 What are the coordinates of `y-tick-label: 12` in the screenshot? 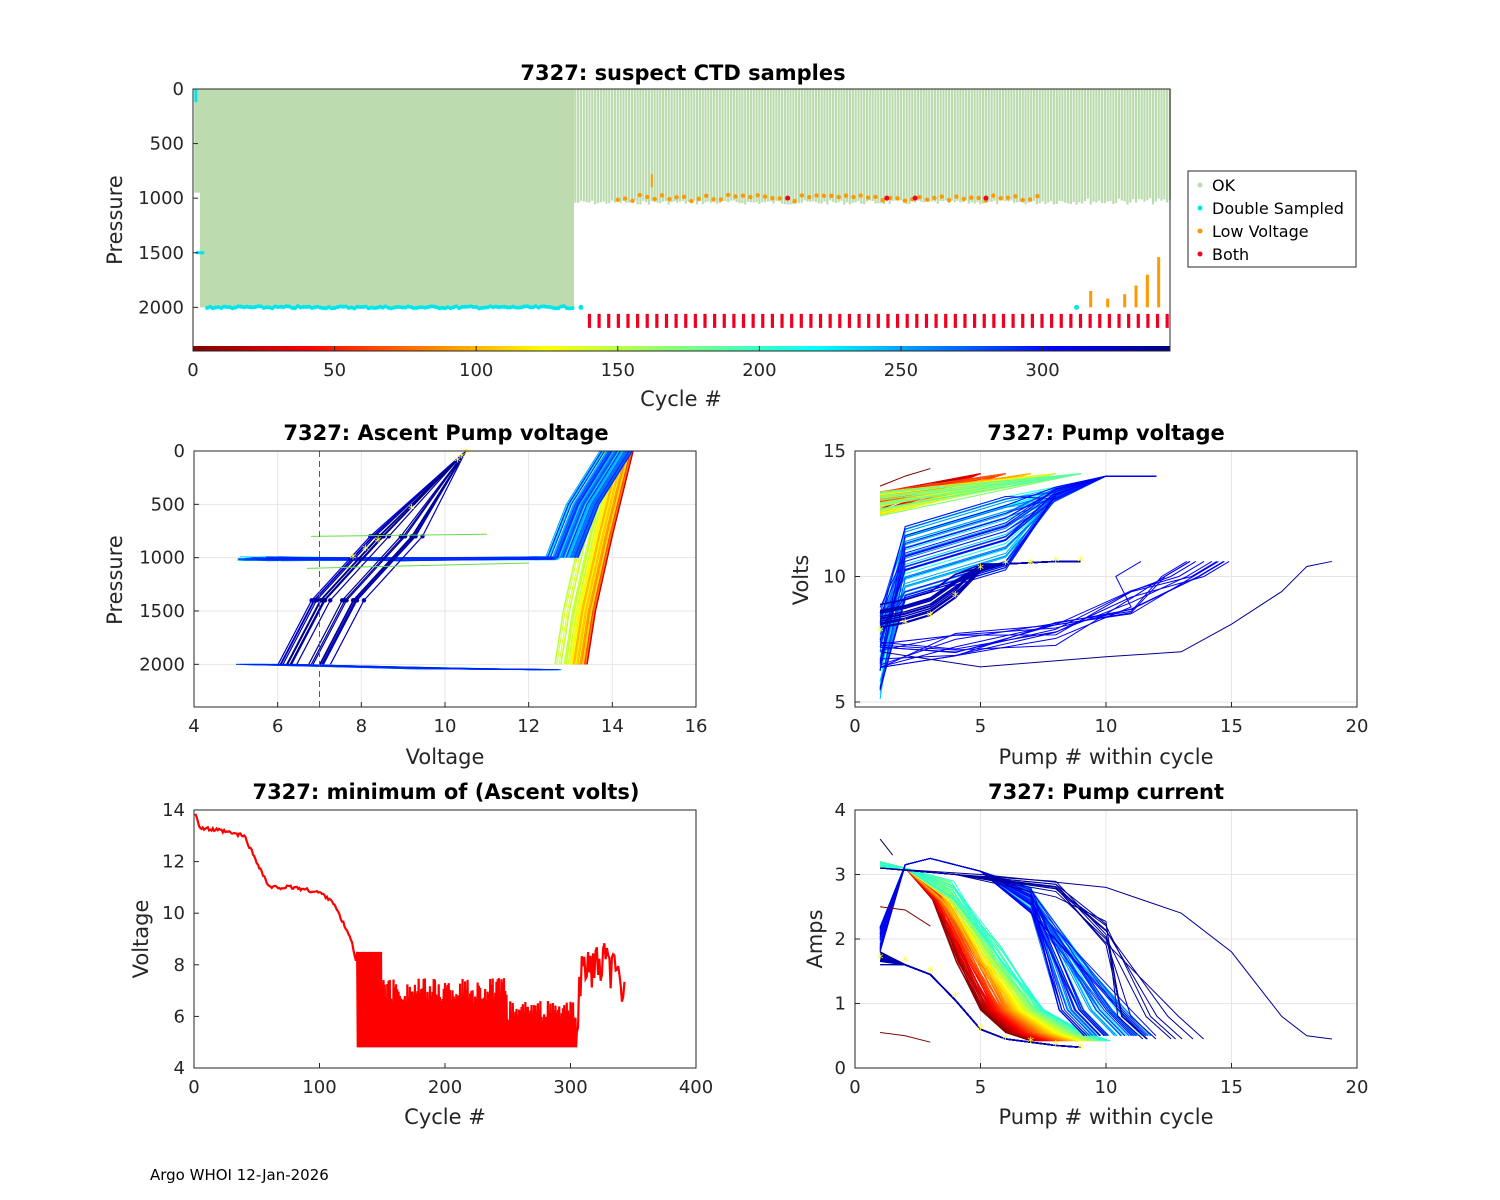 It's located at (173, 862).